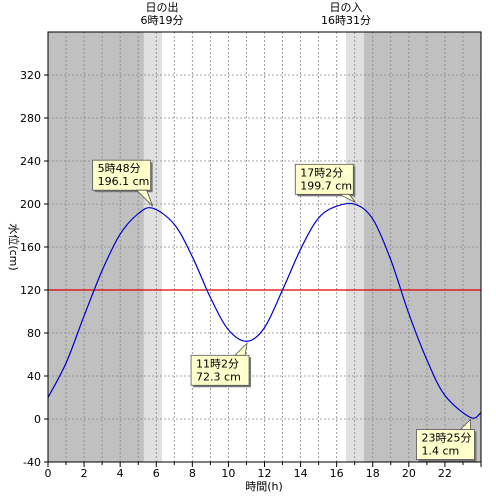  Describe the element at coordinates (346, 20) in the screenshot. I see `sunset-time: 16時31分` at that location.